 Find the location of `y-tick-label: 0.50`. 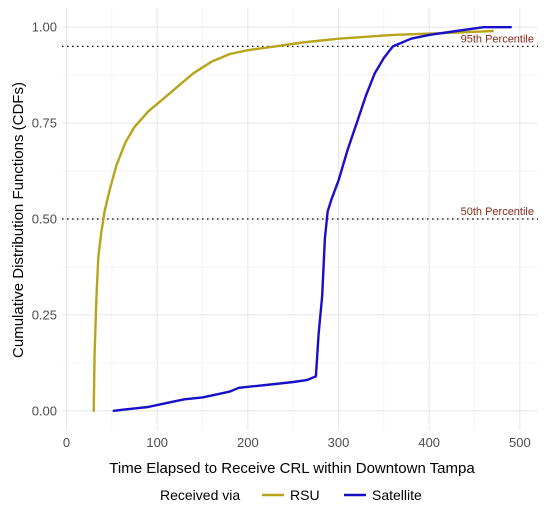

y-tick-label: 0.50 is located at coordinates (44, 219).